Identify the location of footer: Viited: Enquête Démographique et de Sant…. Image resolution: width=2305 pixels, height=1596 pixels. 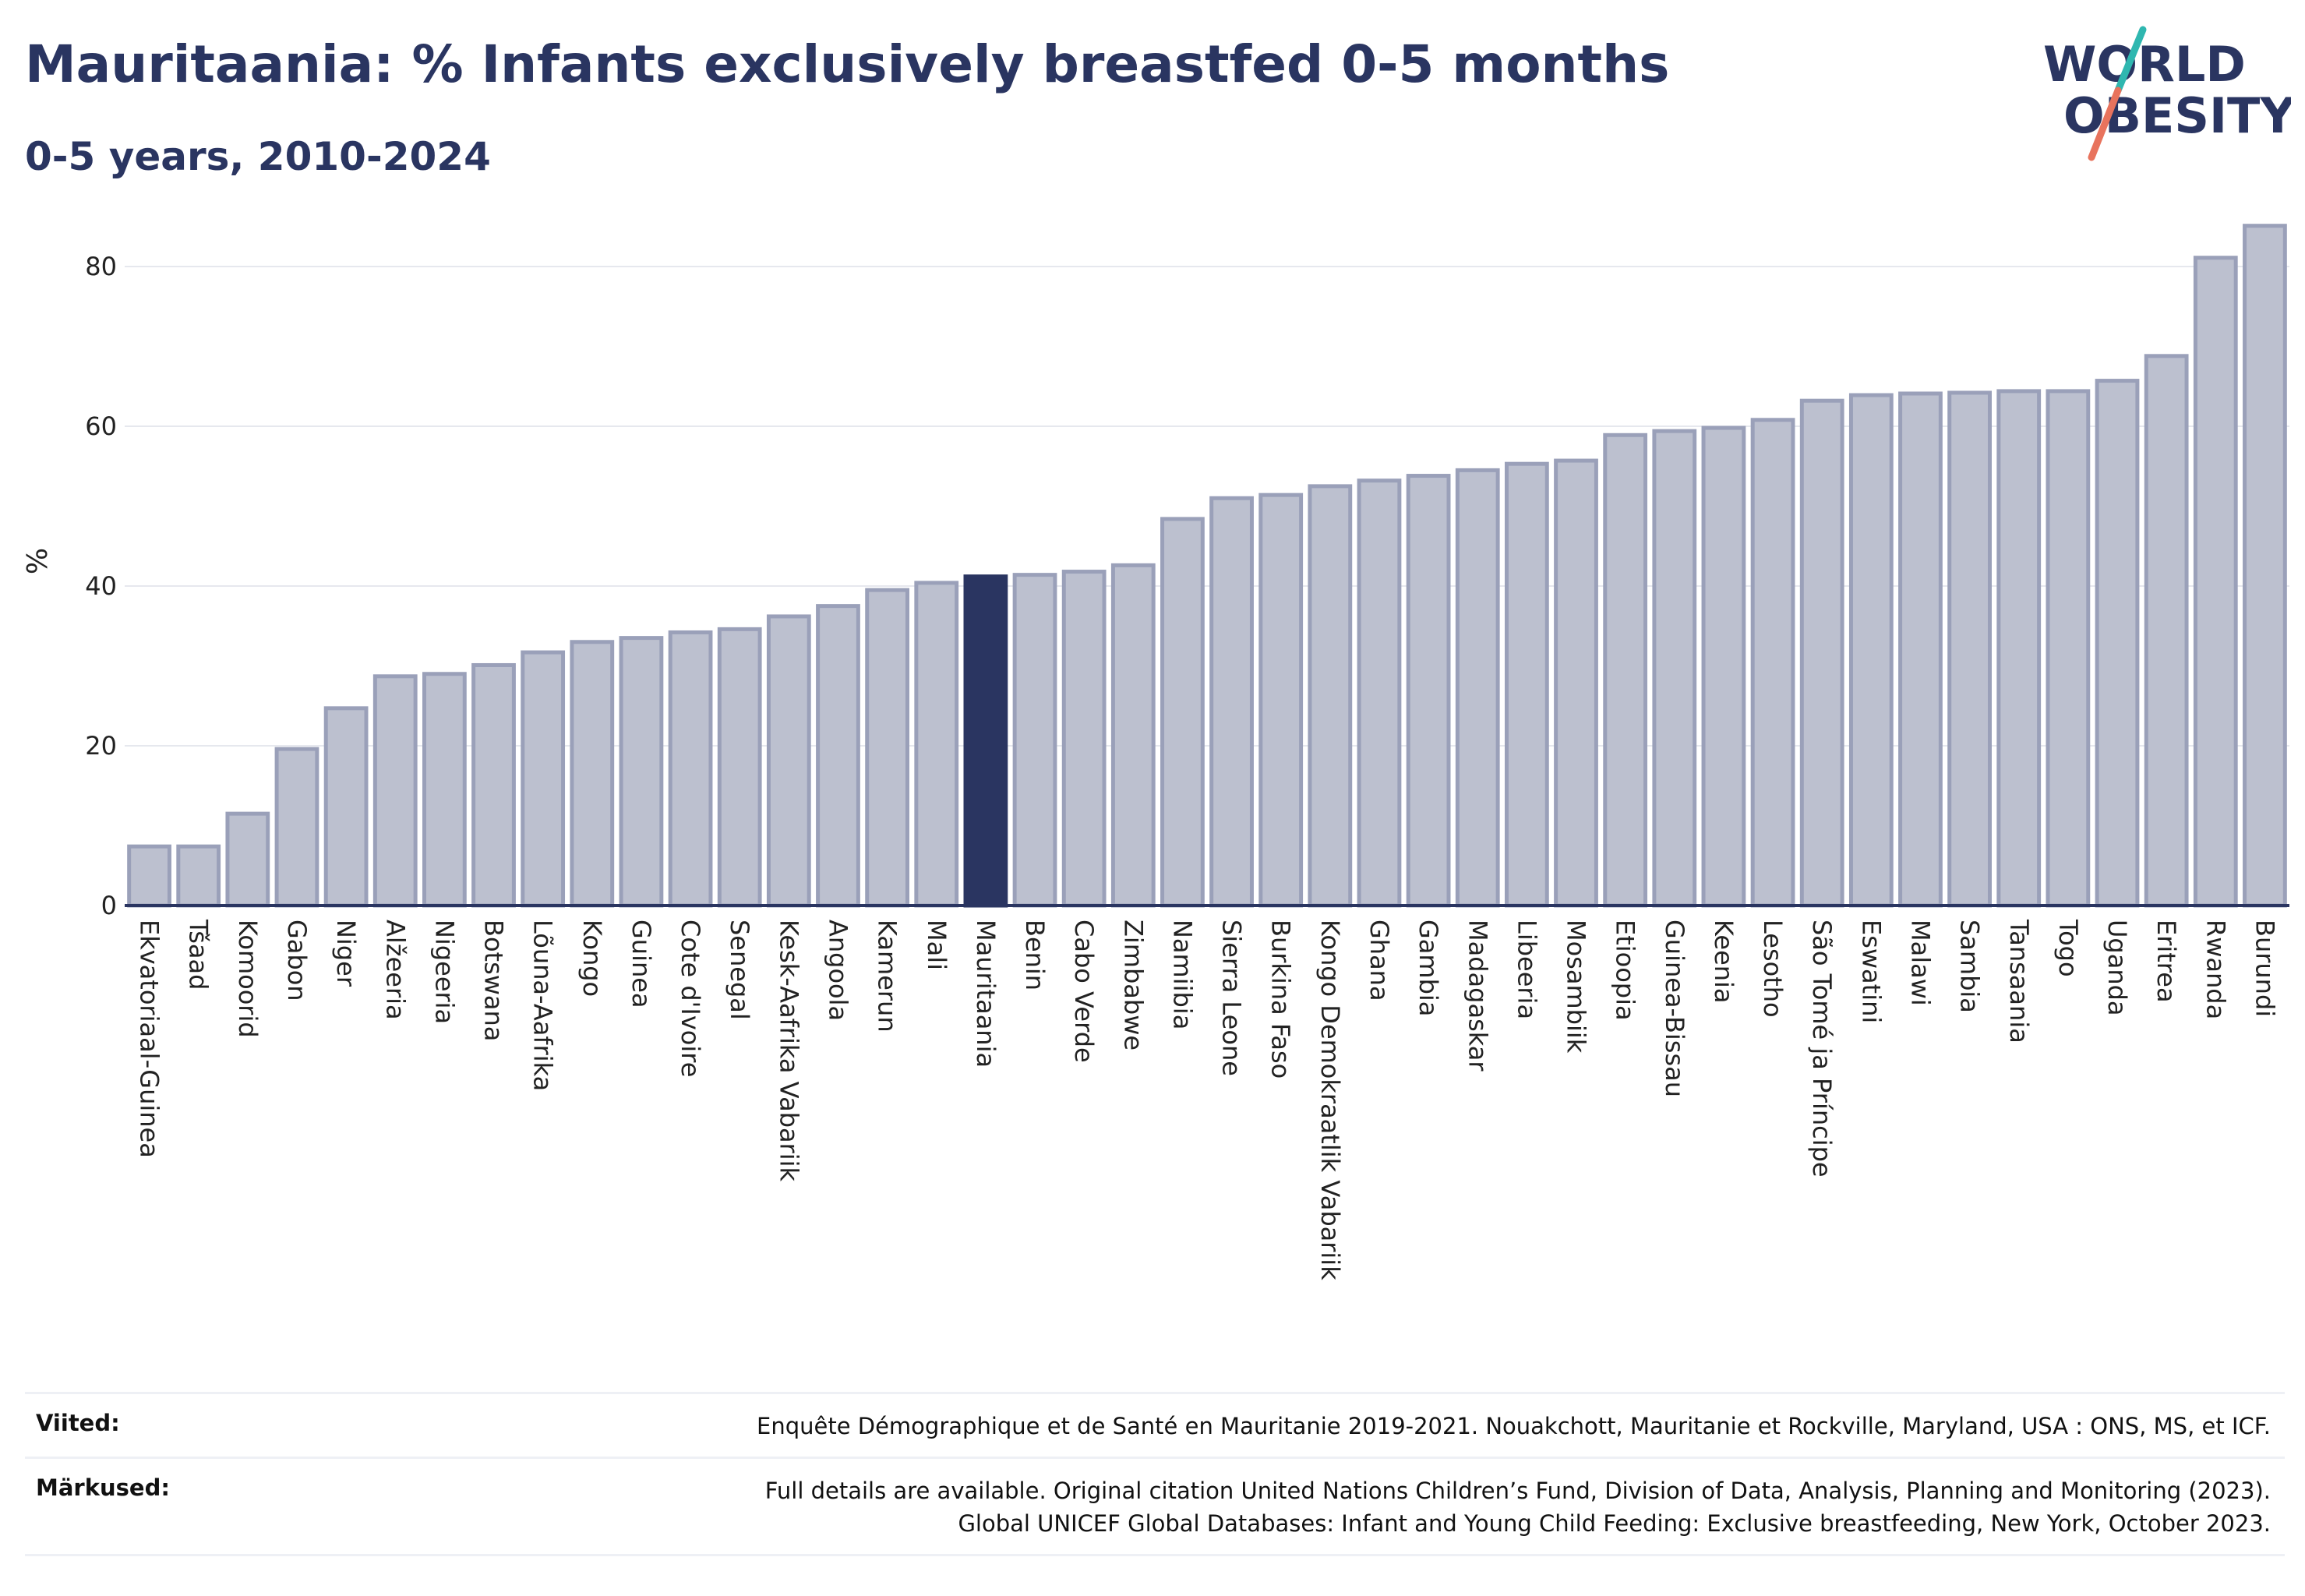
(1155, 1474).